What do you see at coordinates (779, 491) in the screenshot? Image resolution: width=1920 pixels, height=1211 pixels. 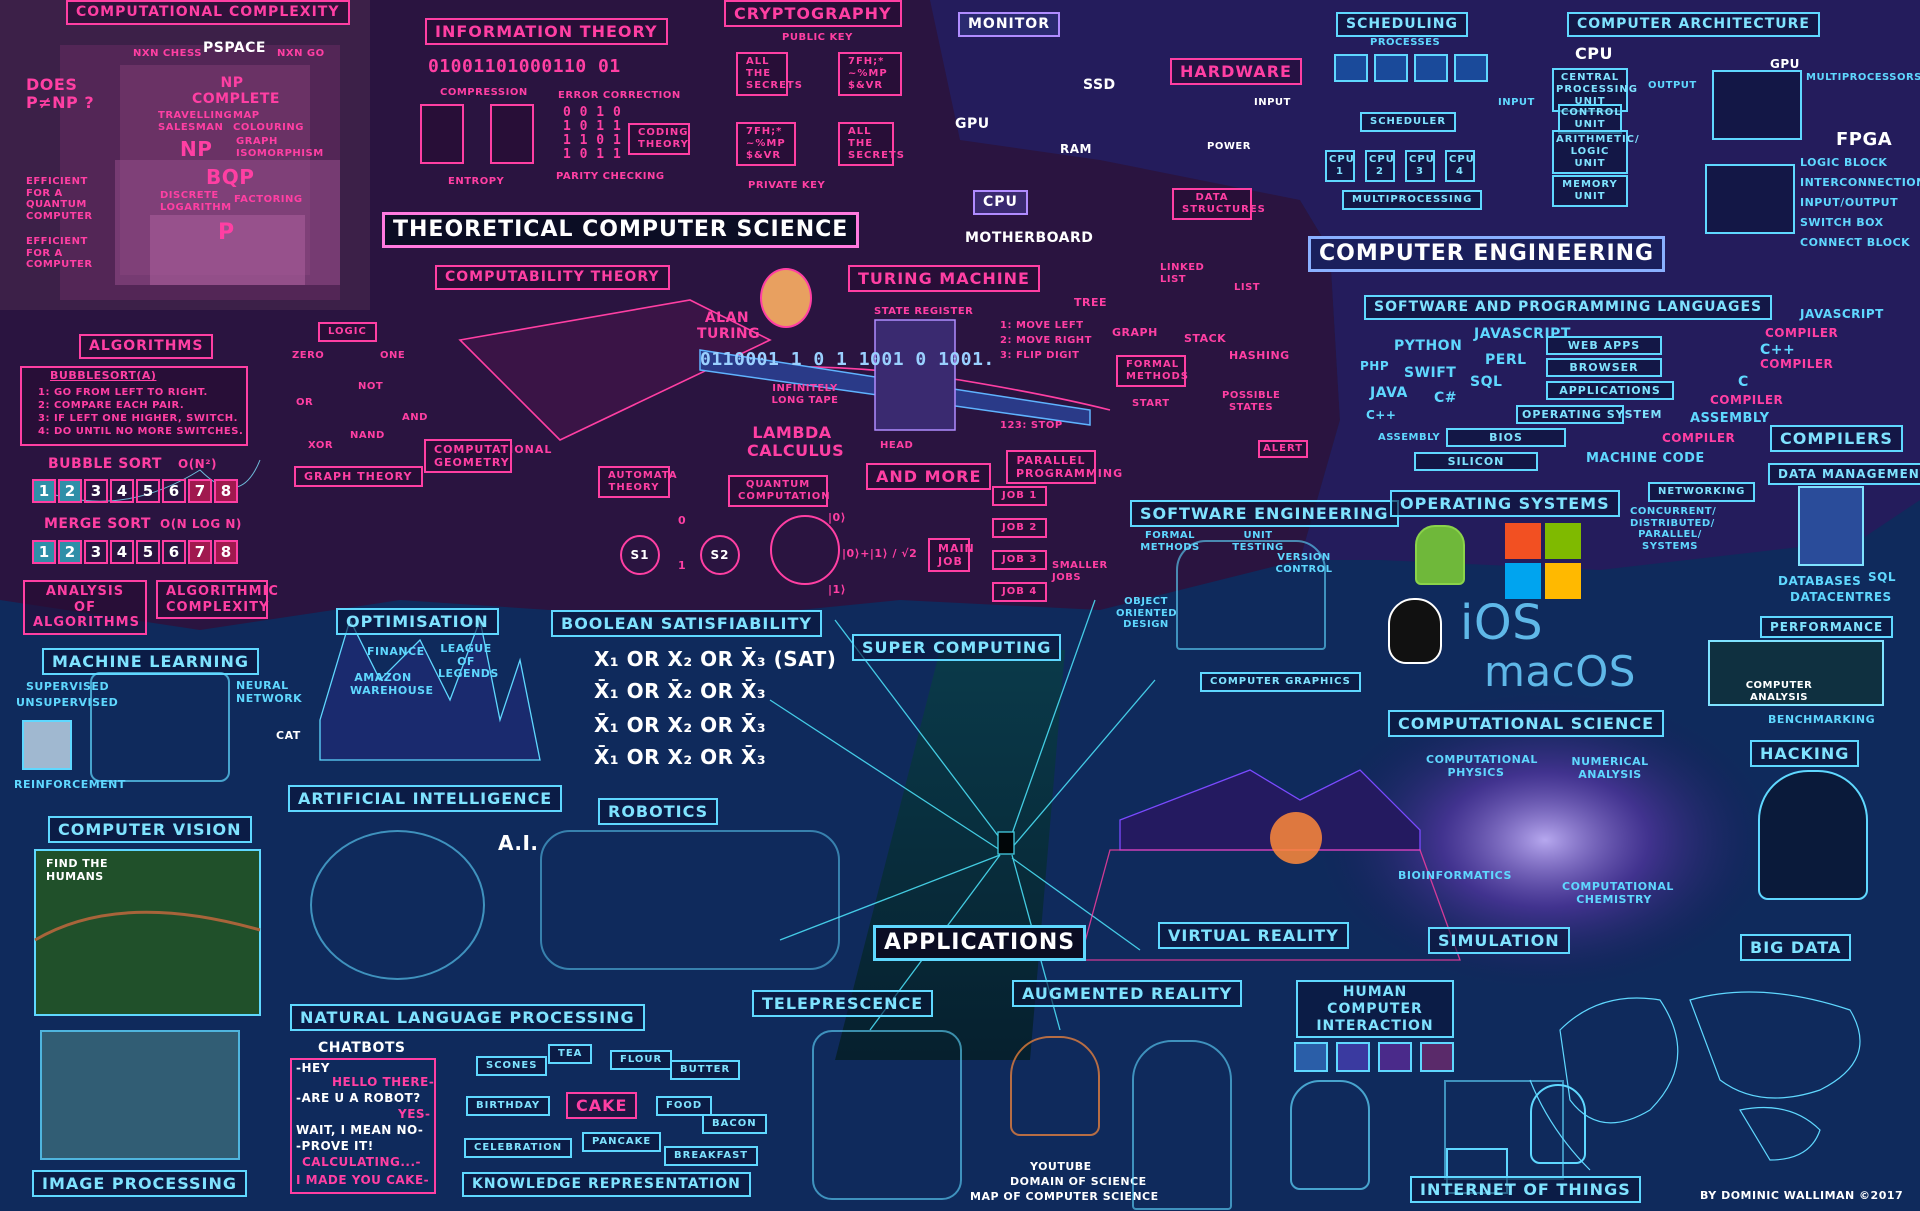 I see `quantum-computation-header: QUANTUM COMPUTATION` at bounding box center [779, 491].